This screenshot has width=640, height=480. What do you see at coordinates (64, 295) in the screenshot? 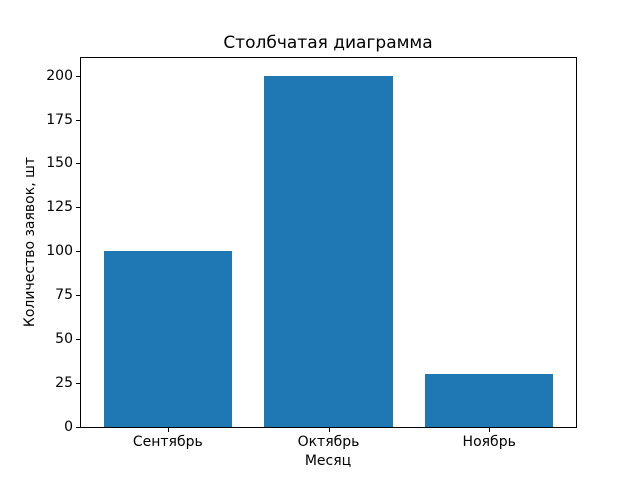
I see `y-tick-label: 75` at bounding box center [64, 295].